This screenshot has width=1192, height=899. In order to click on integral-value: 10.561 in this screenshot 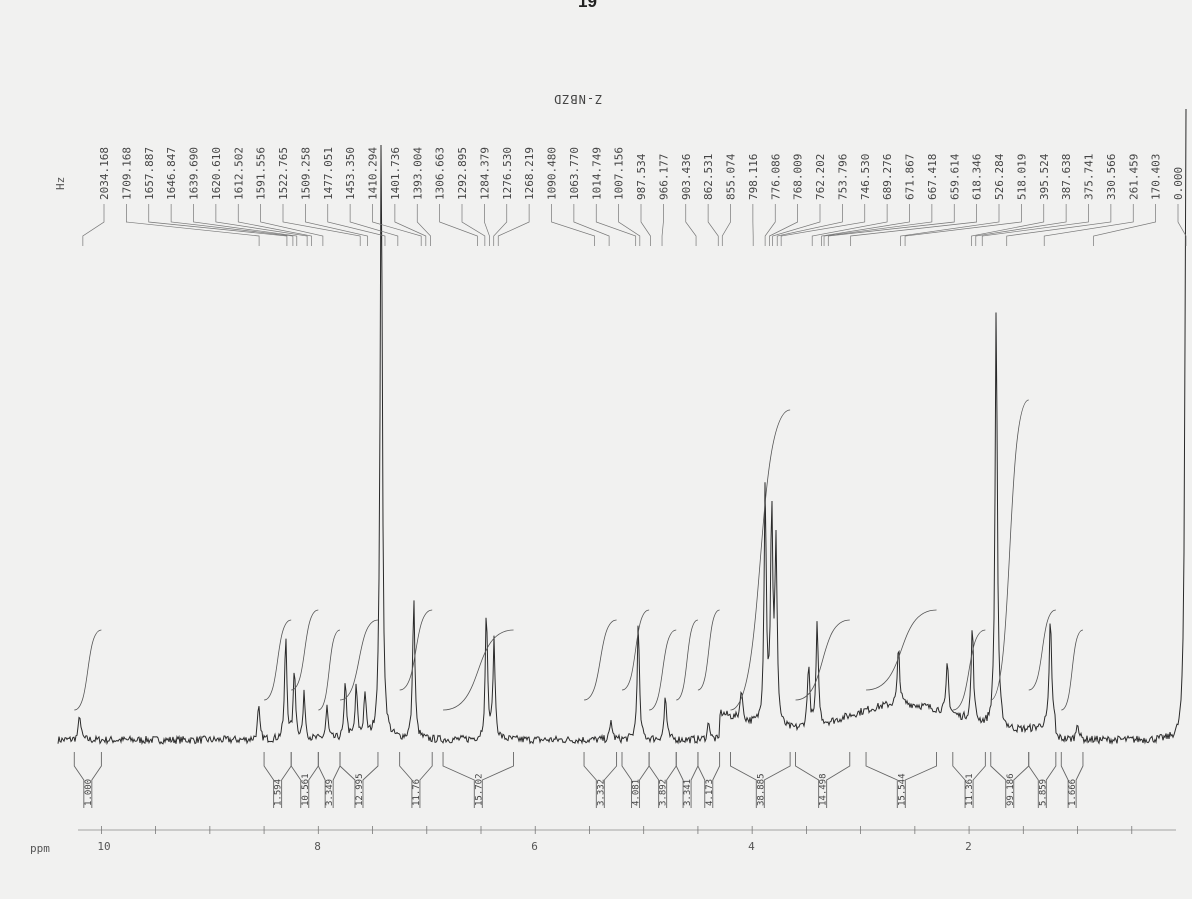, I will do `click(306, 789)`.